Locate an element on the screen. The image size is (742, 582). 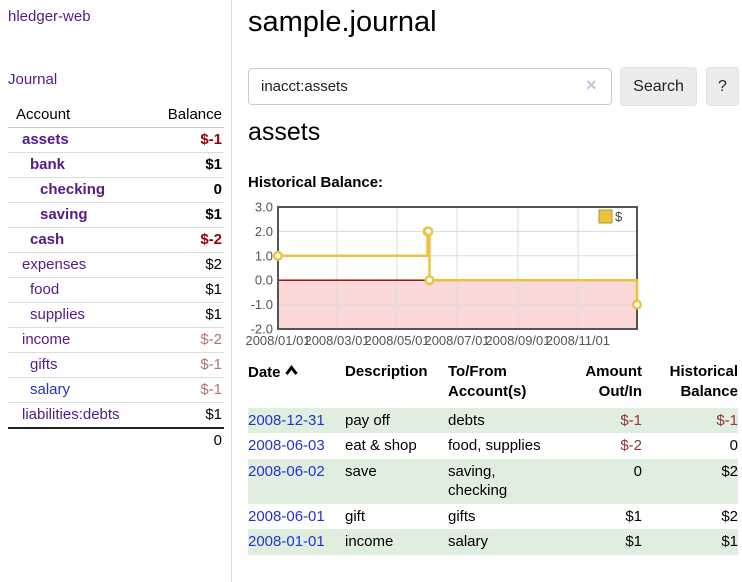
svg-text: 2.0 is located at coordinates (264, 231).